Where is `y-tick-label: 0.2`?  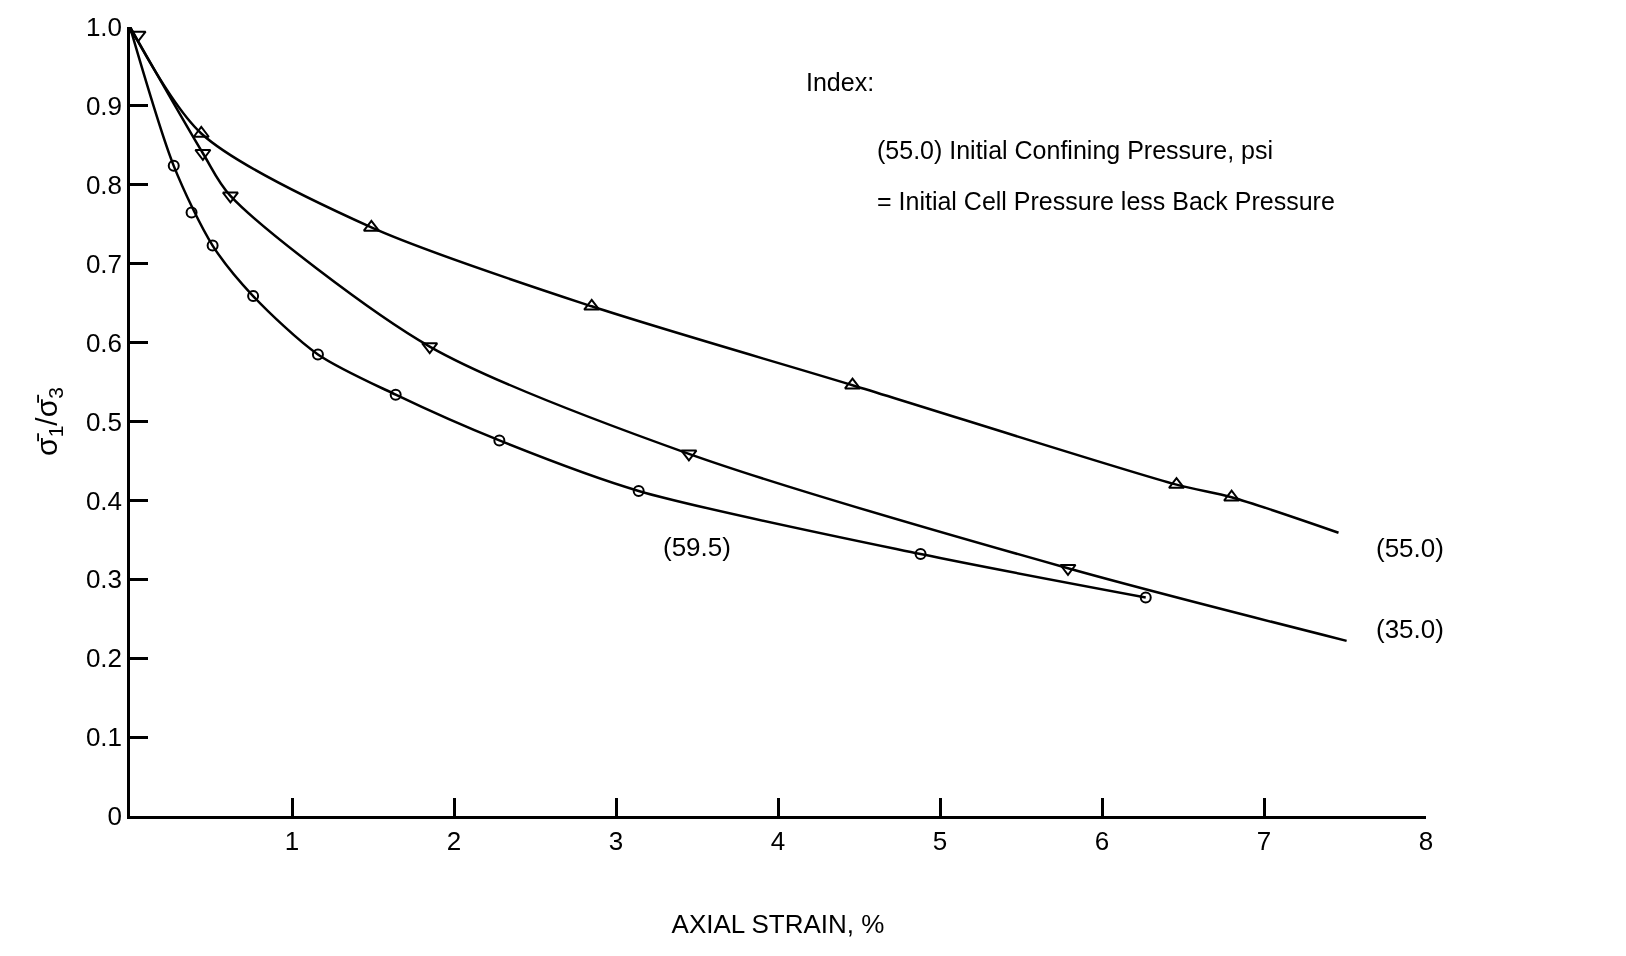 y-tick-label: 0.2 is located at coordinates (104, 658).